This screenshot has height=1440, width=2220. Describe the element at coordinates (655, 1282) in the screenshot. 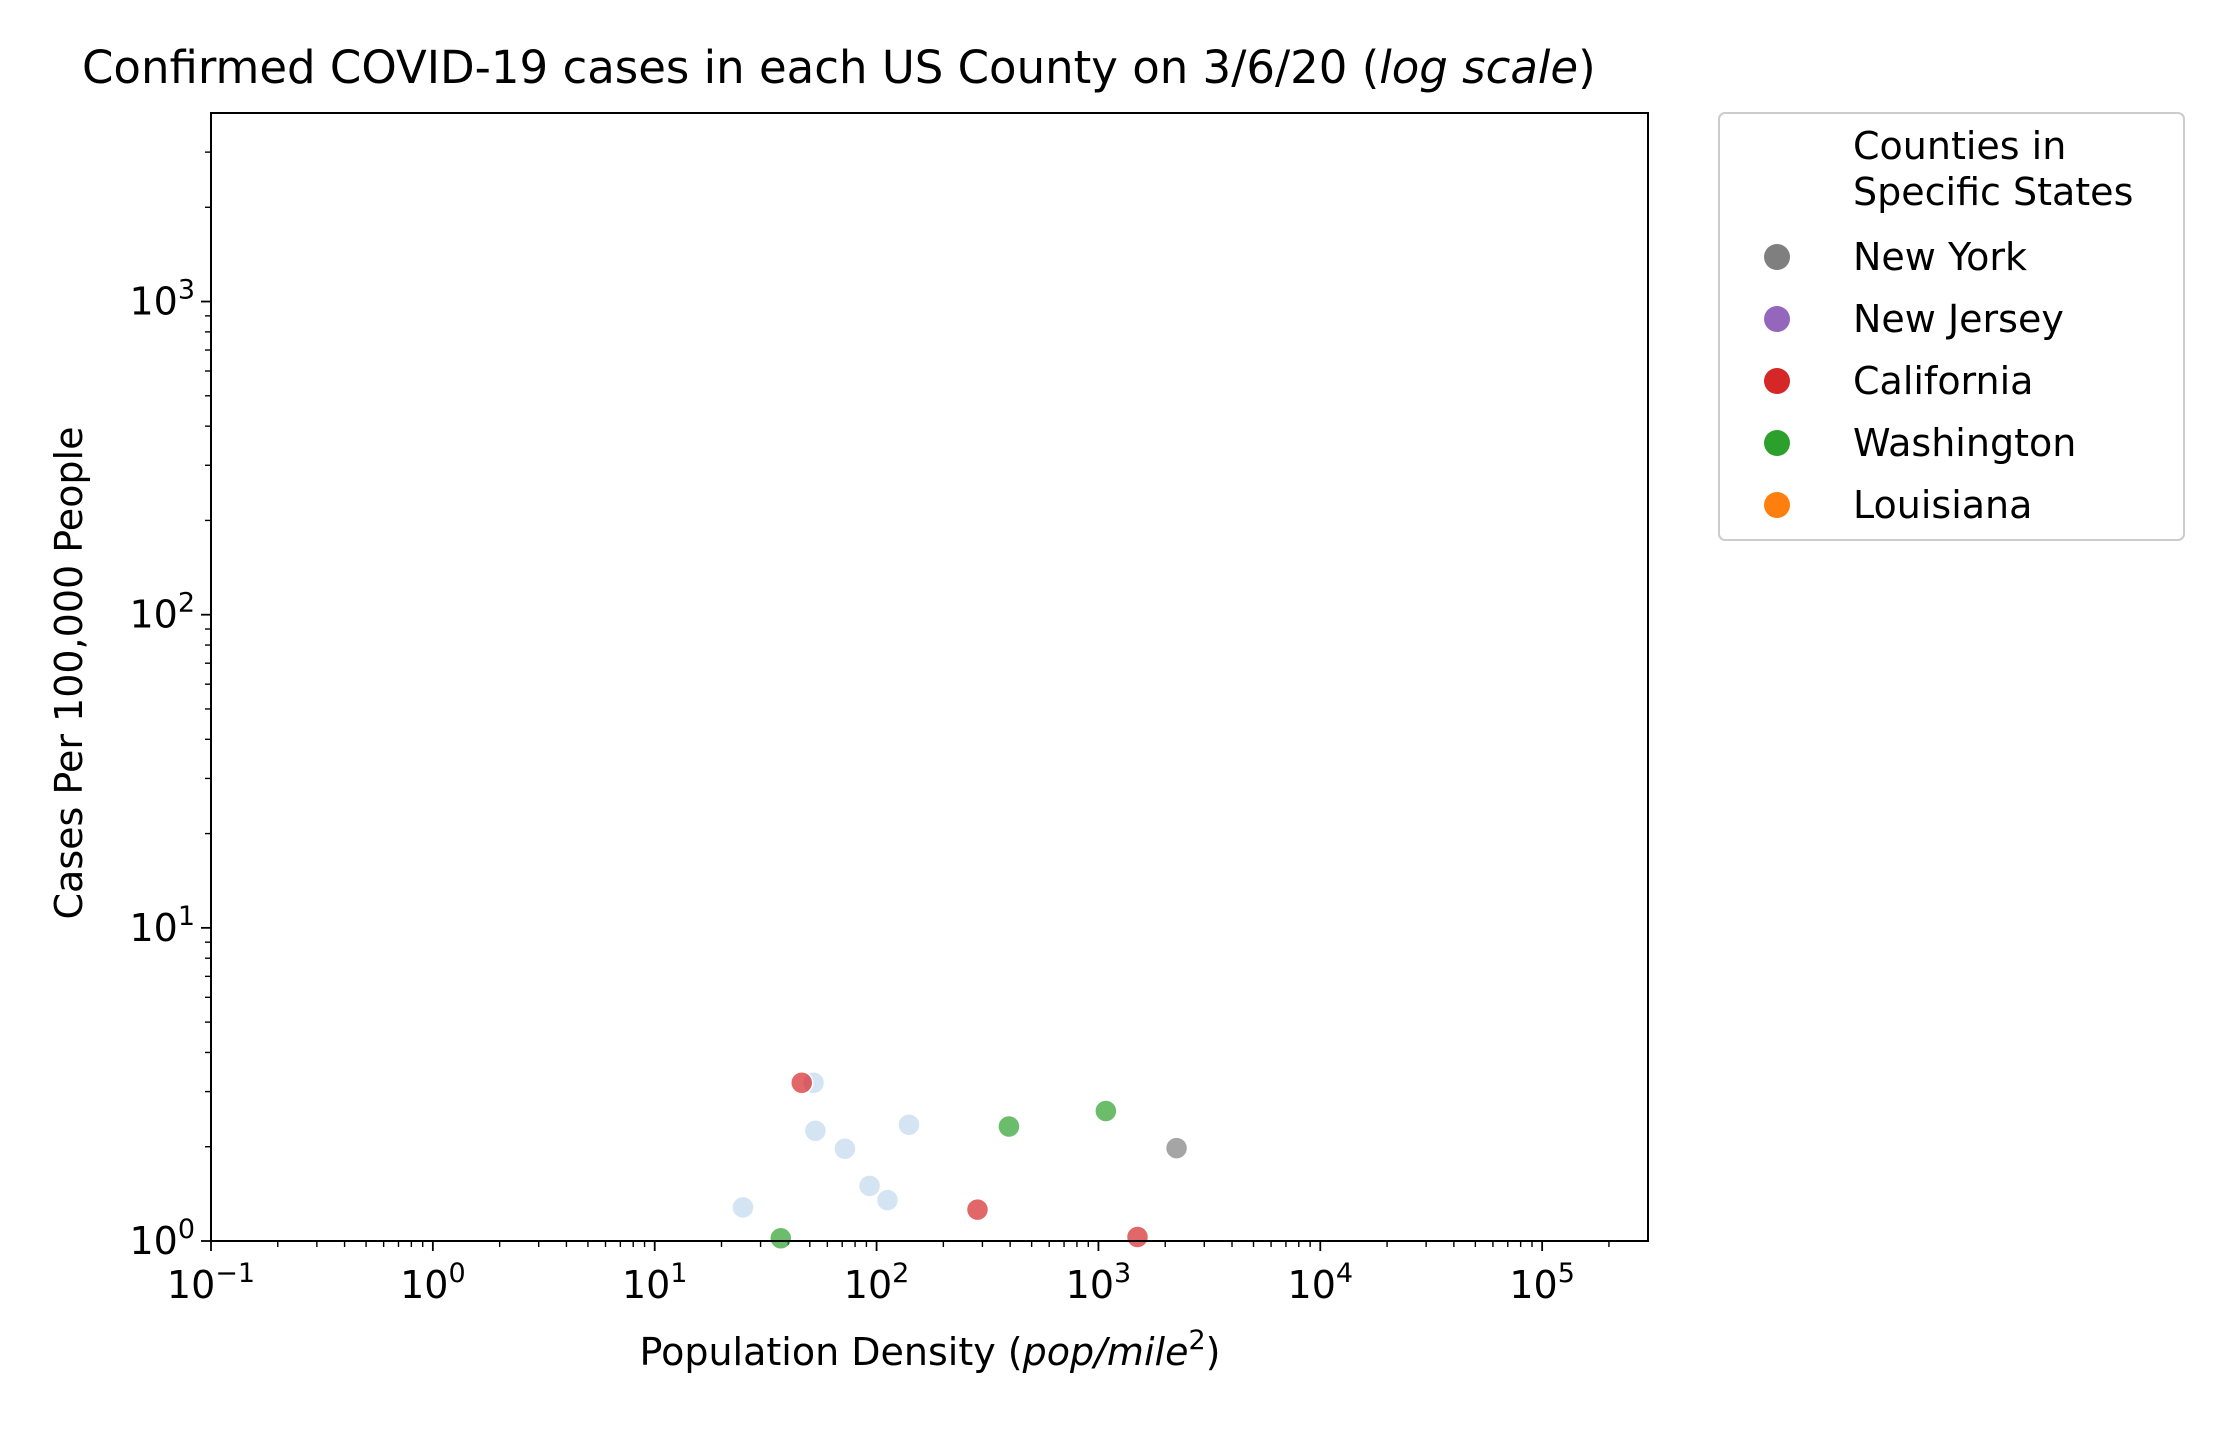

I see `x-tick-label: 10¹` at that location.